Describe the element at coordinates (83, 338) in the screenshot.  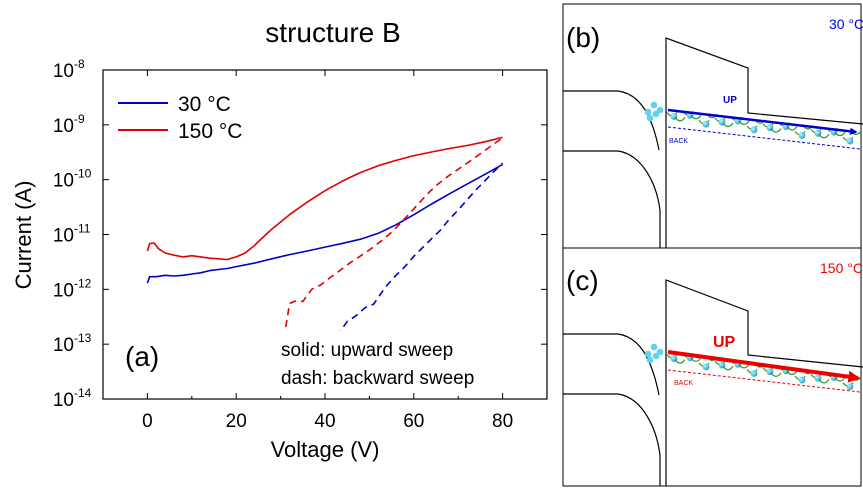
I see `y-tick-exponent: -13` at that location.